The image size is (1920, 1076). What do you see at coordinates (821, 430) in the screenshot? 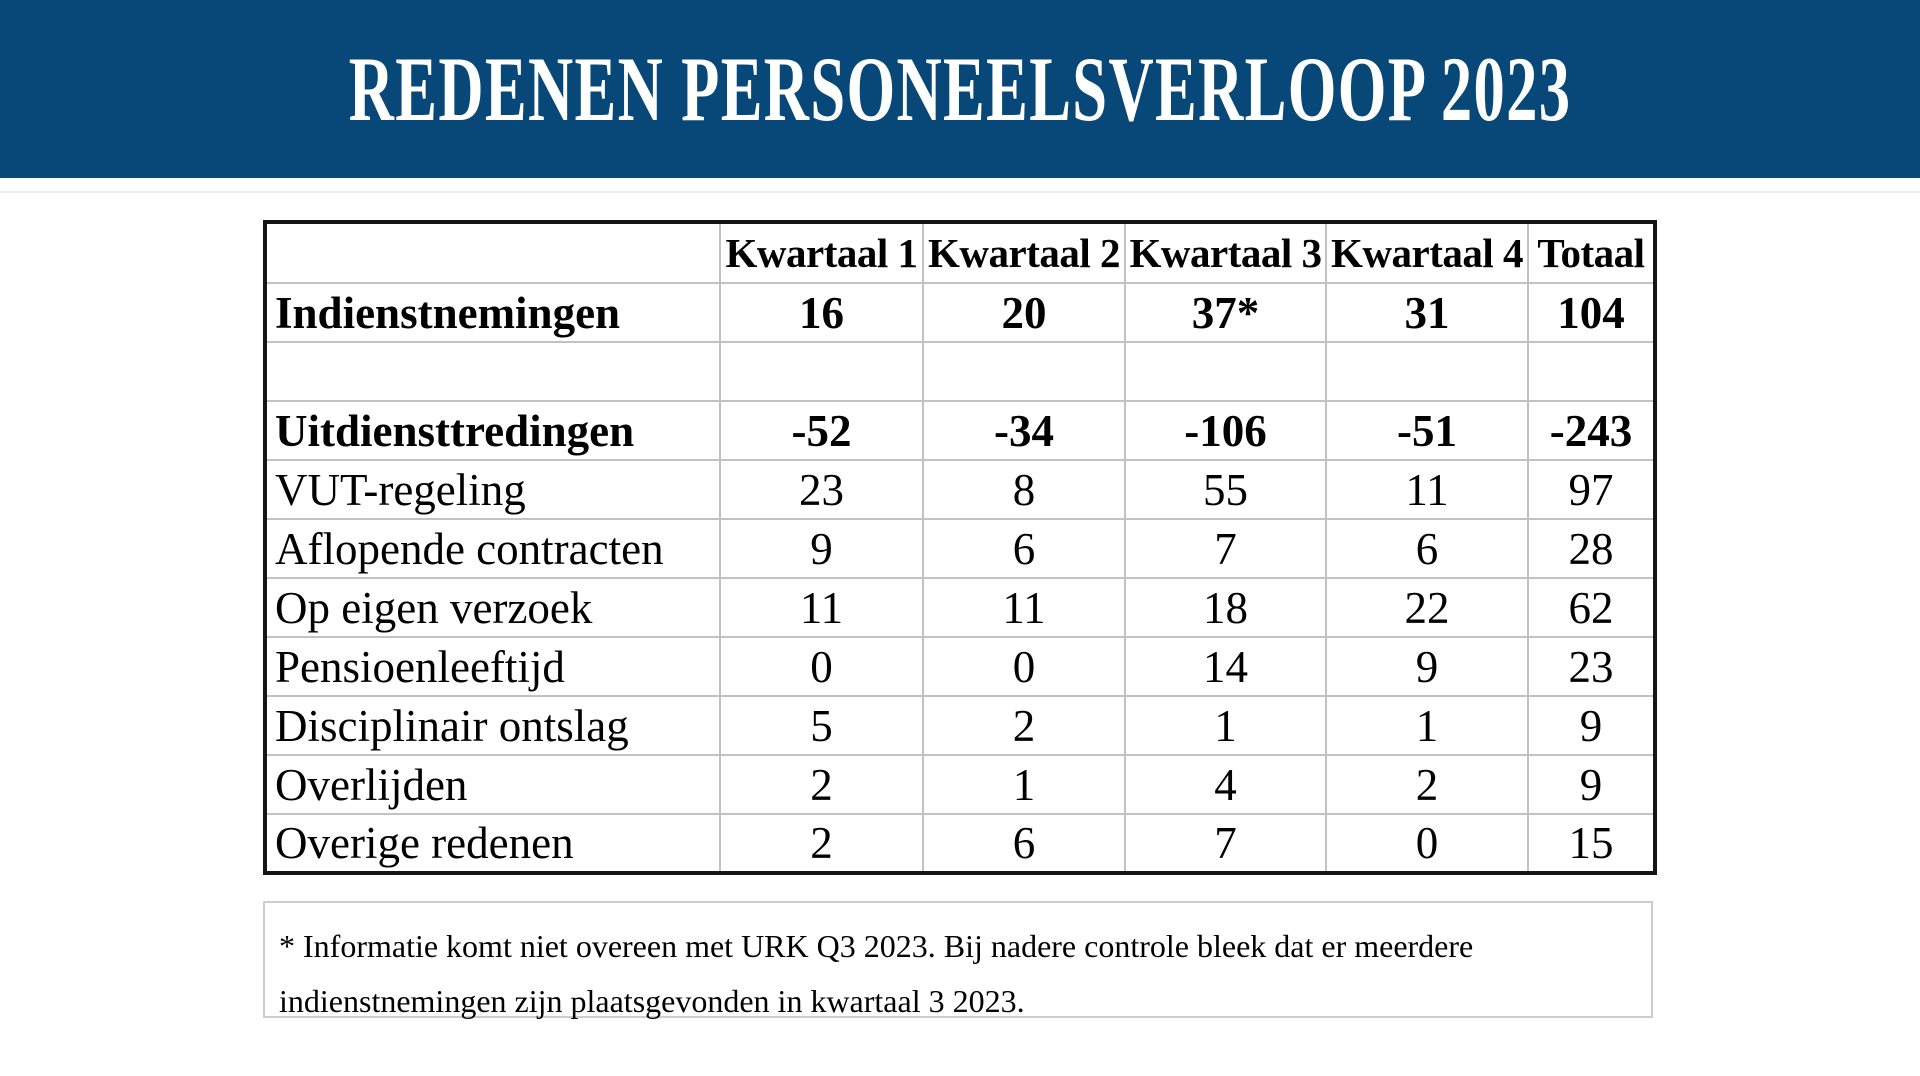
I see `value-cell: -52` at bounding box center [821, 430].